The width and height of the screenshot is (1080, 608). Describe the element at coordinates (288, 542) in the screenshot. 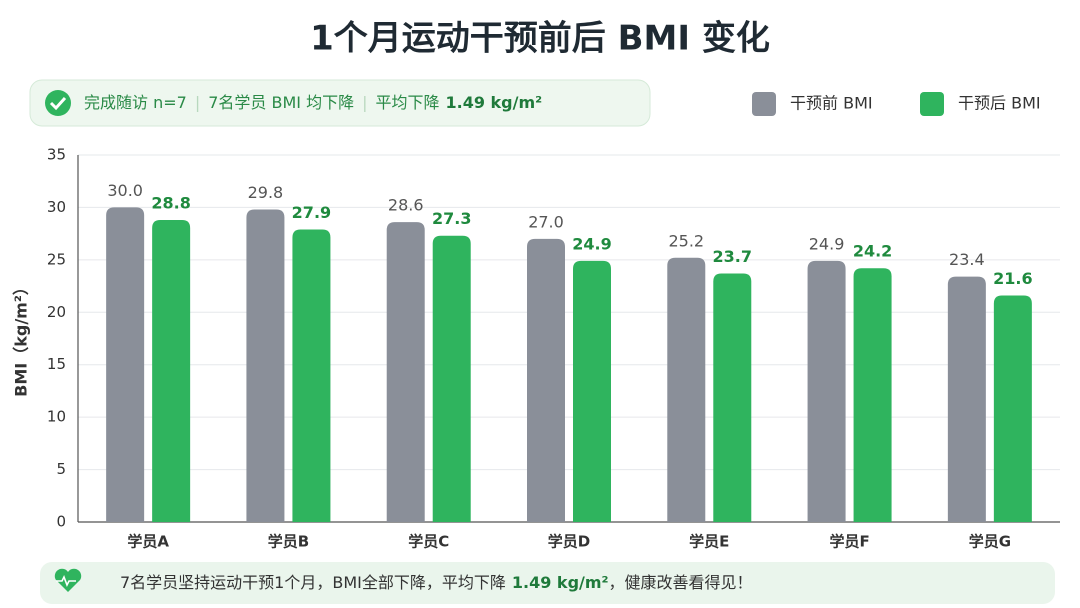

I see `x-tick-label: 学员B` at that location.